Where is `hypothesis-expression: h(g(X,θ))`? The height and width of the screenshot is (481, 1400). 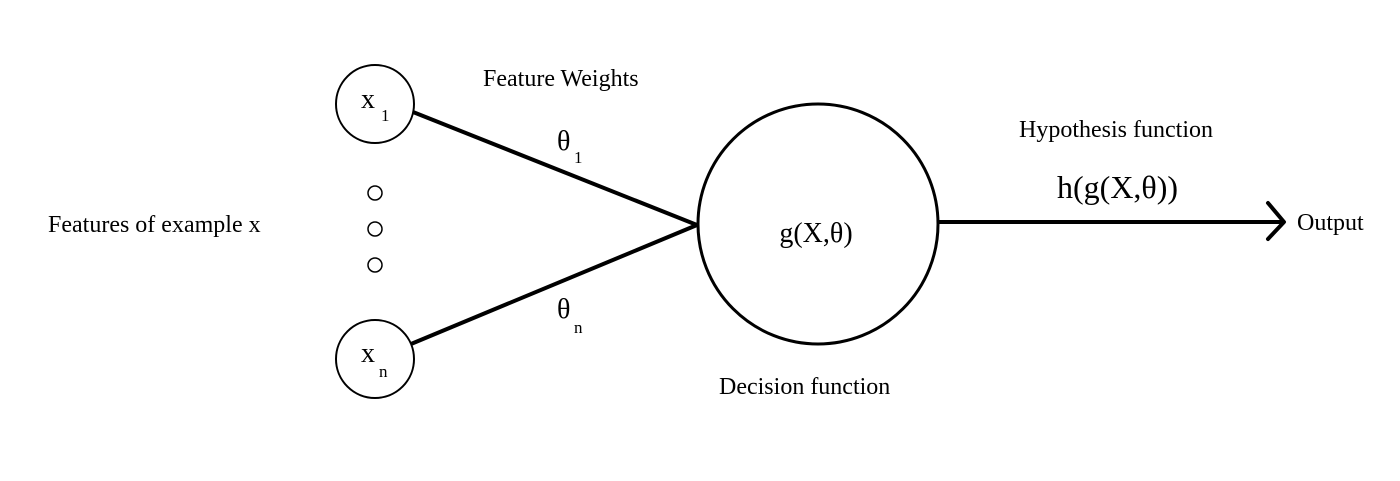
hypothesis-expression: h(g(X,θ)) is located at coordinates (1117, 187).